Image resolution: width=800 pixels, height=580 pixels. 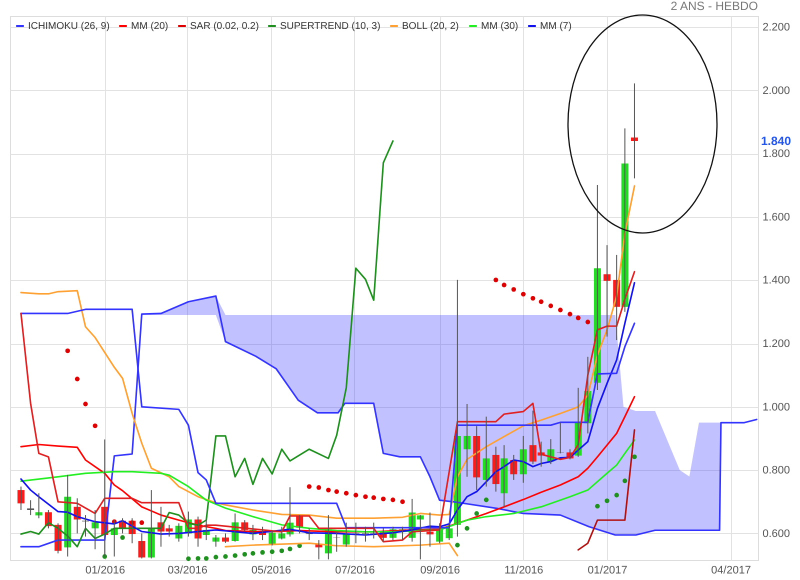 I want to click on x-tick-label: 04/2017, so click(x=731, y=570).